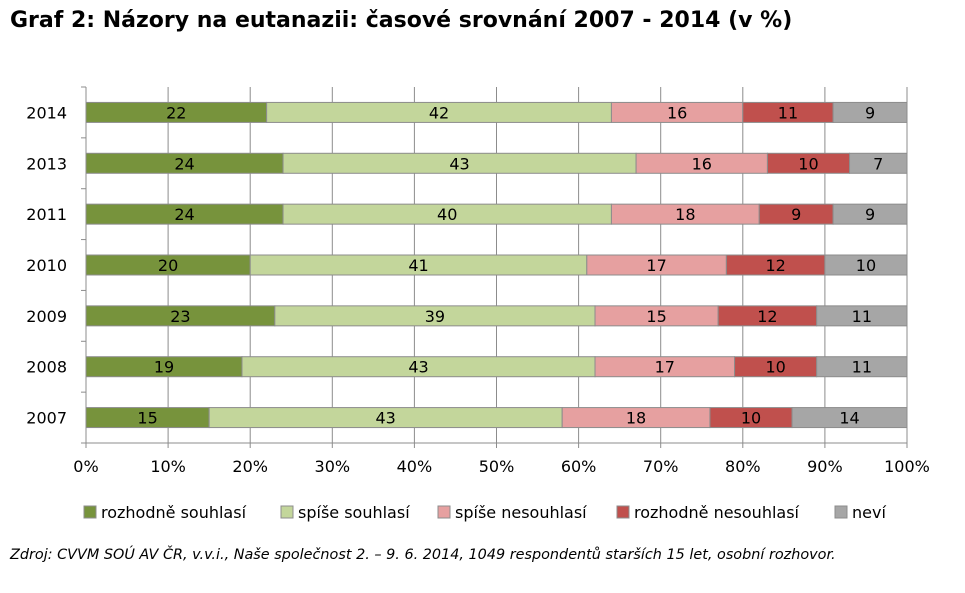 The image size is (965, 593). Describe the element at coordinates (250, 466) in the screenshot. I see `x-tick-label: 20%` at that location.